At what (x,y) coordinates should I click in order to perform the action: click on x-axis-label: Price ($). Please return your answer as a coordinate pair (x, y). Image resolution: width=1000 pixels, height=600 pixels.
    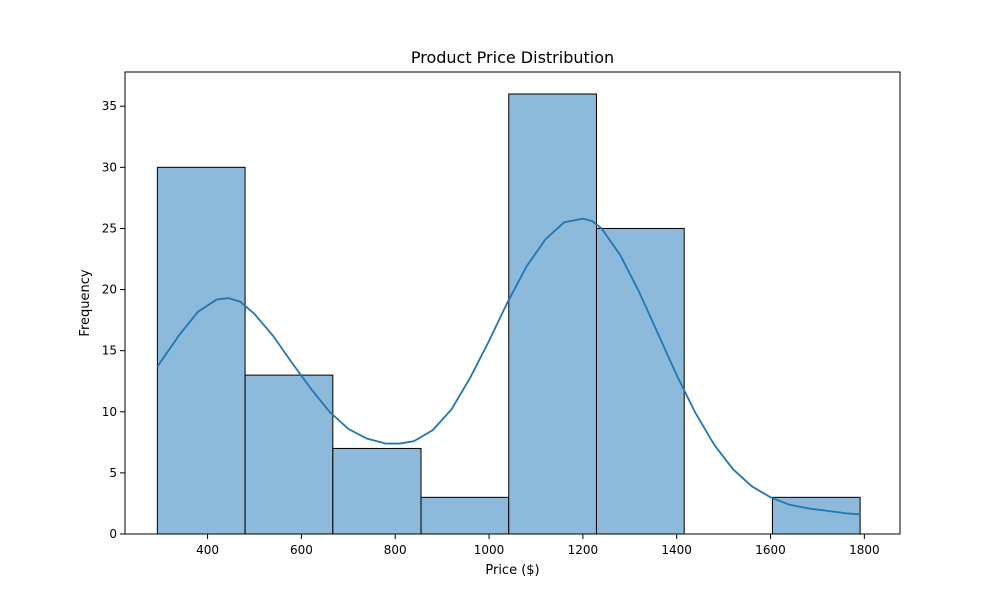
    Looking at the image, I should click on (512, 570).